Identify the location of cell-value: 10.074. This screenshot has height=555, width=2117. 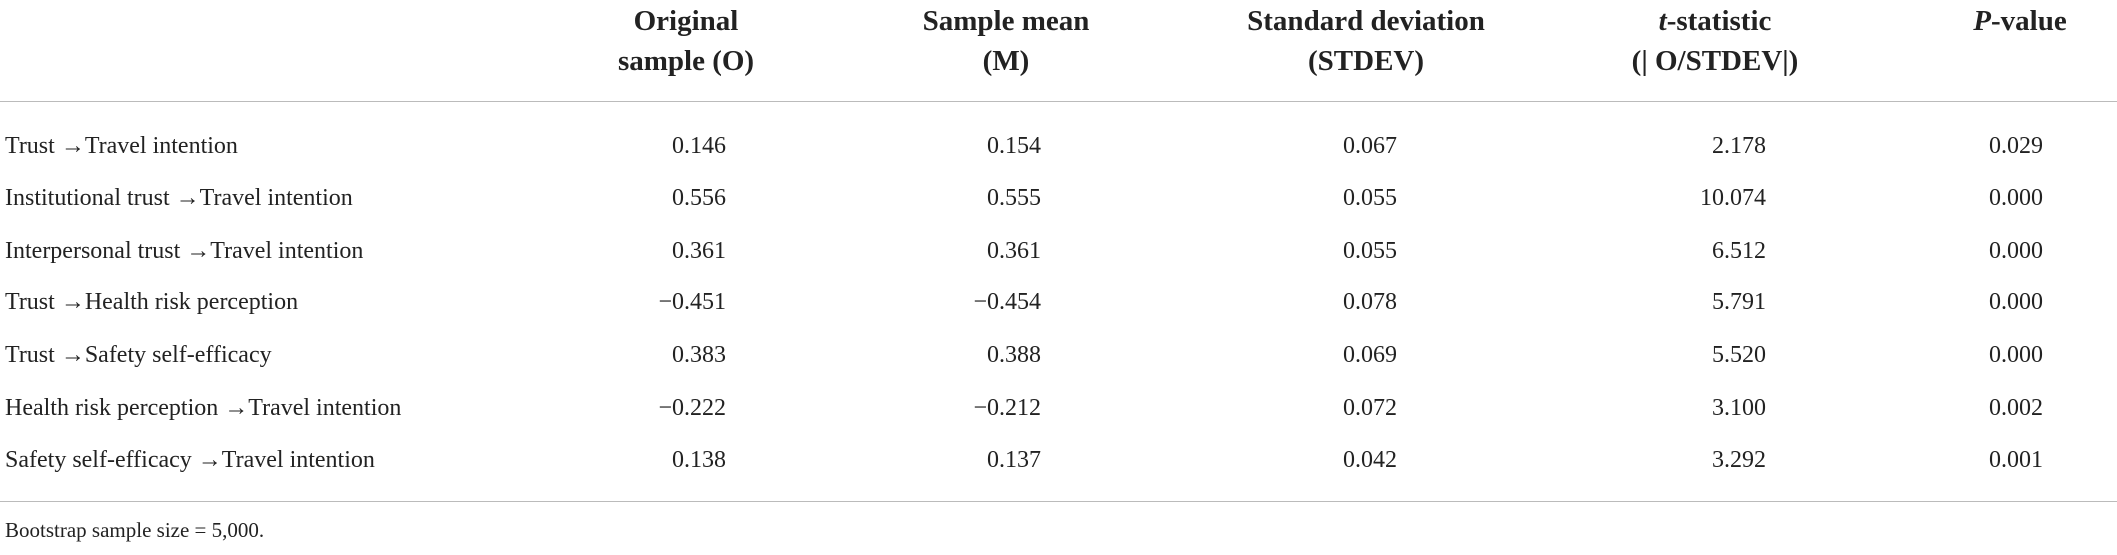
(1733, 198).